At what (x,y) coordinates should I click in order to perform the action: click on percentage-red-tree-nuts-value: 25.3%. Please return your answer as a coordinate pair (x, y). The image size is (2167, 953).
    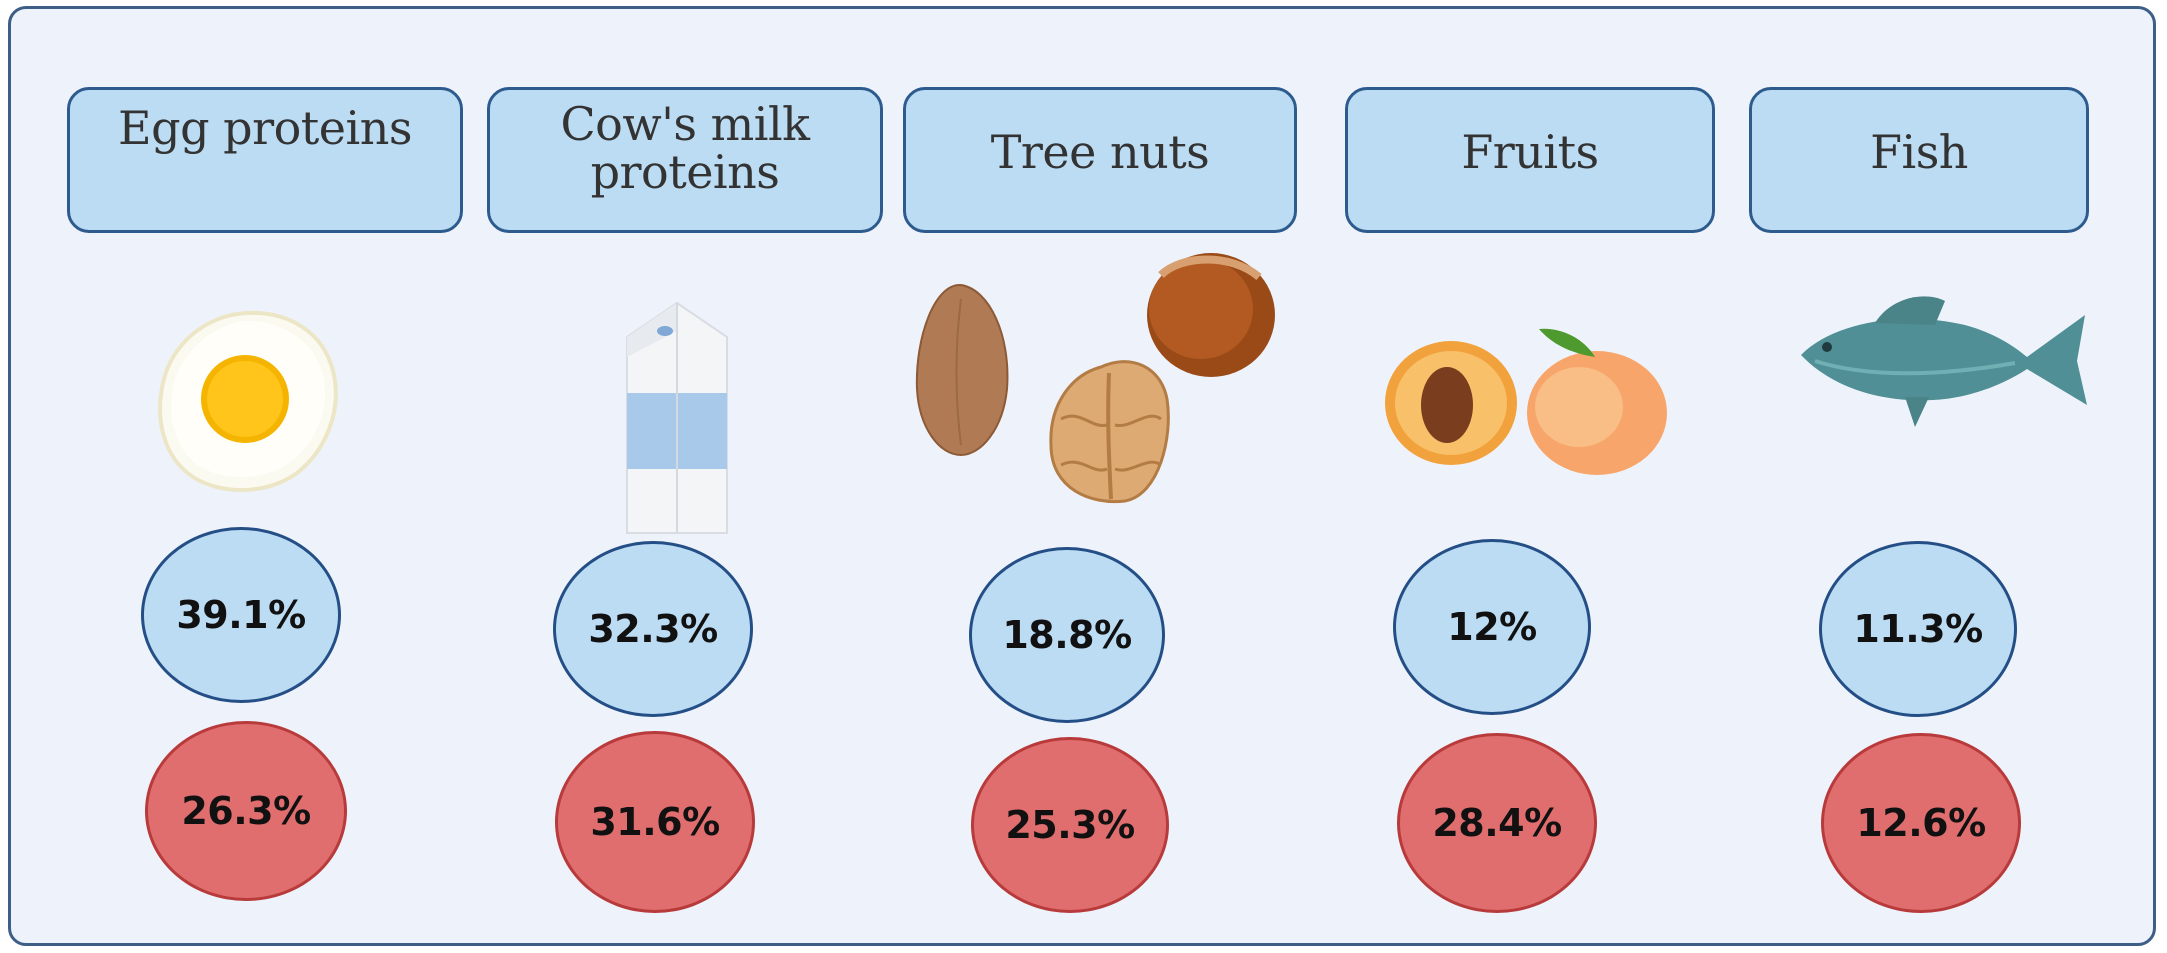
    Looking at the image, I should click on (1070, 825).